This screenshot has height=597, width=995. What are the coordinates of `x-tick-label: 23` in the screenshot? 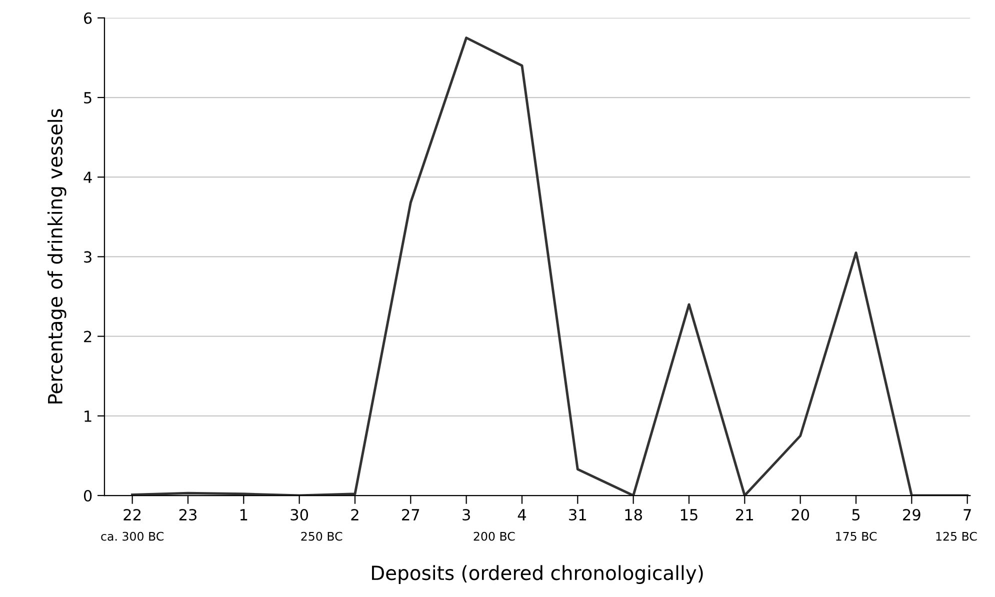 It's located at (187, 514).